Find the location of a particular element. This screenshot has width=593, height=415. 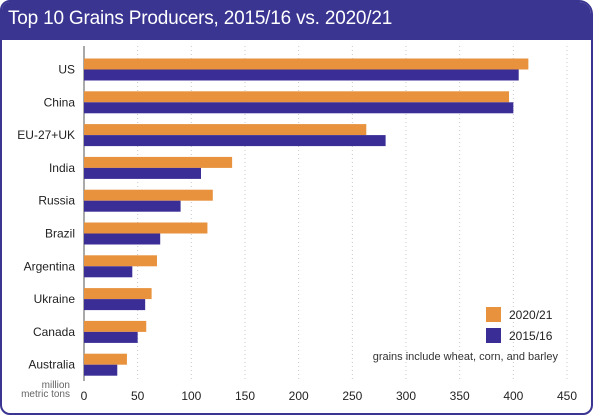

x-tick-label: 0 is located at coordinates (84, 396).